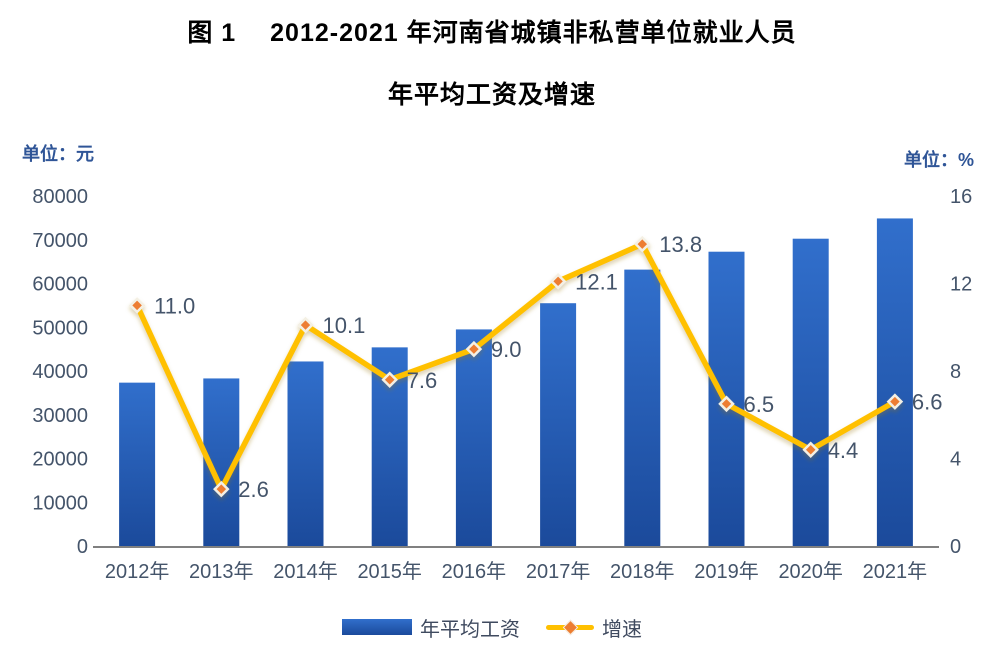 This screenshot has height=645, width=984. Describe the element at coordinates (253, 489) in the screenshot. I see `growth-data-label: 2.6` at that location.